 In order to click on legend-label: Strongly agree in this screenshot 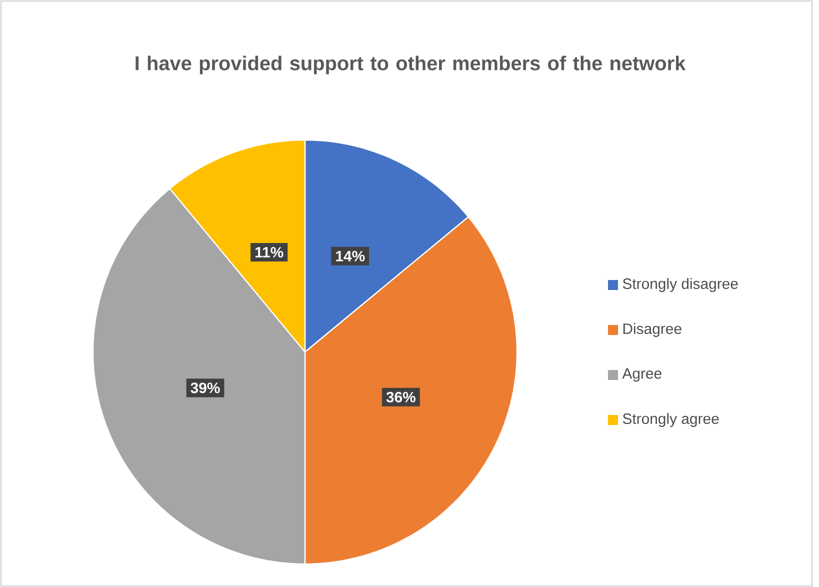, I will do `click(670, 420)`.